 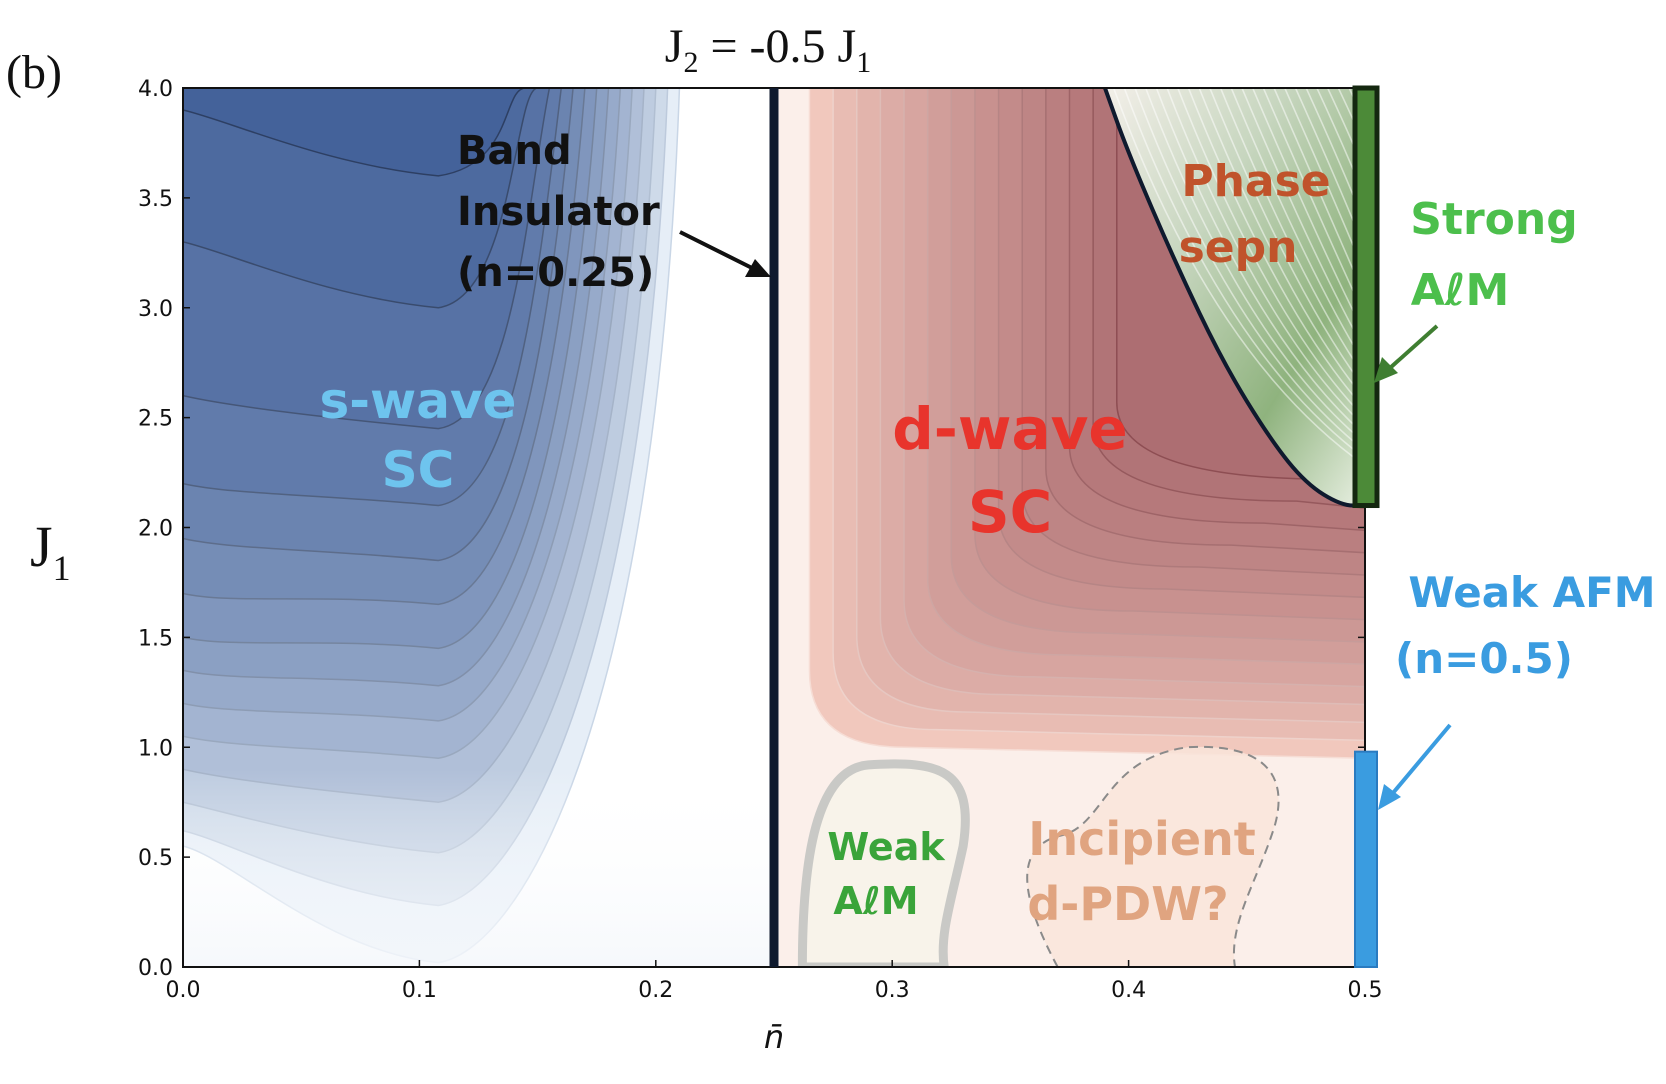 I want to click on weak-alm-label-line2: AℓM, so click(x=875, y=901).